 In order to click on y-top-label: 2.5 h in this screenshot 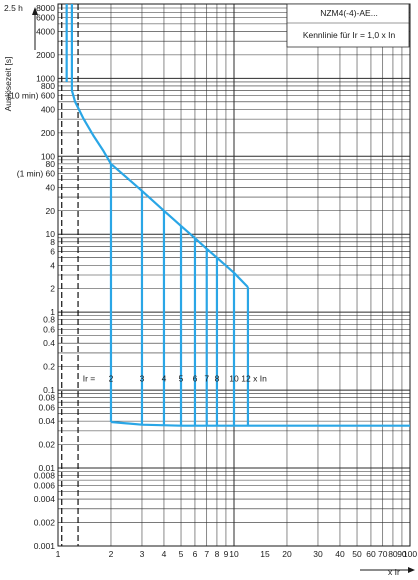, I will do `click(13, 8)`.